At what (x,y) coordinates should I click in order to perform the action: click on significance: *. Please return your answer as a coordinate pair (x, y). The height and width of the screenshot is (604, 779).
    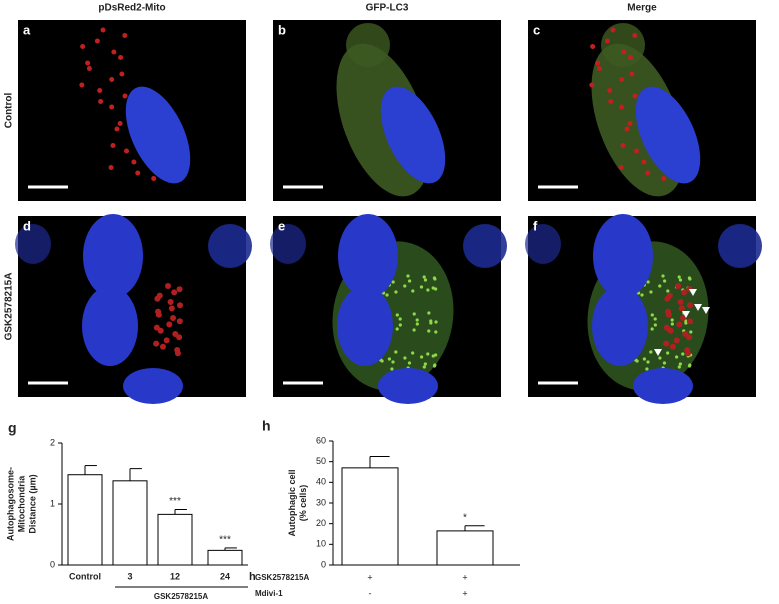
    Looking at the image, I should click on (465, 517).